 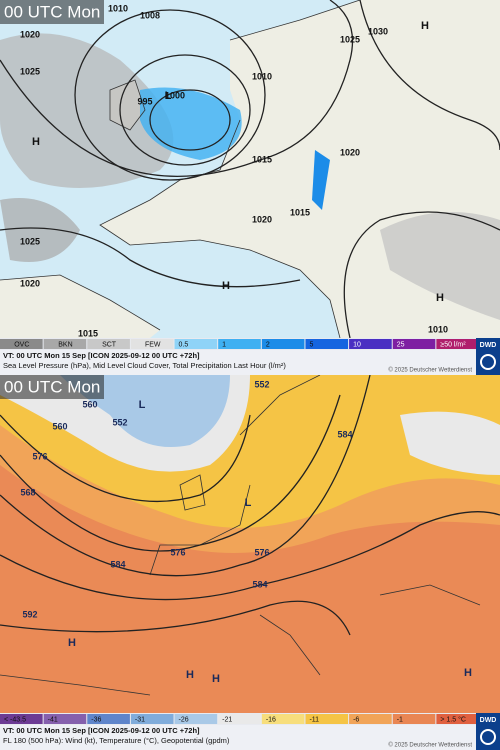 I want to click on legend-label: -16, so click(x=271, y=719).